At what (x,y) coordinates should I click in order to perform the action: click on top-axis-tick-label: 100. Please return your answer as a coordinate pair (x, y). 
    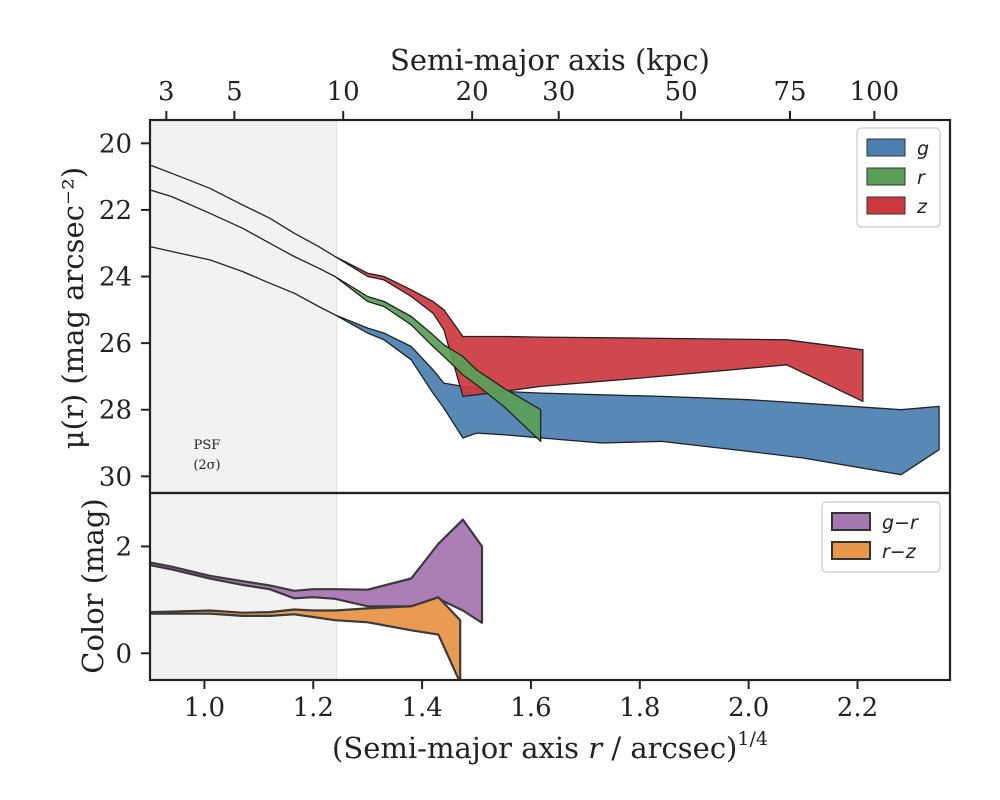
    Looking at the image, I should click on (875, 92).